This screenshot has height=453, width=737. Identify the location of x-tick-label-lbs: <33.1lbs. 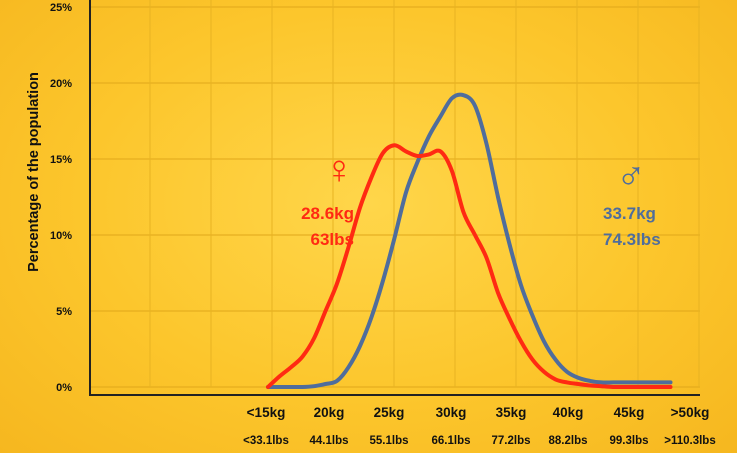
(266, 441).